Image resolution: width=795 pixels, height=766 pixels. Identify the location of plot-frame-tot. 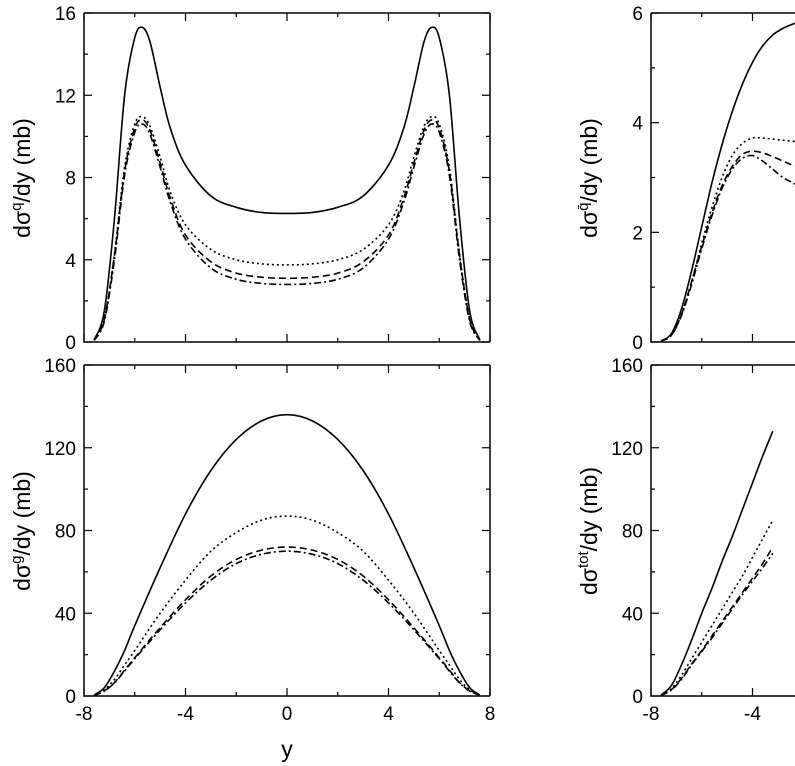
(722, 530).